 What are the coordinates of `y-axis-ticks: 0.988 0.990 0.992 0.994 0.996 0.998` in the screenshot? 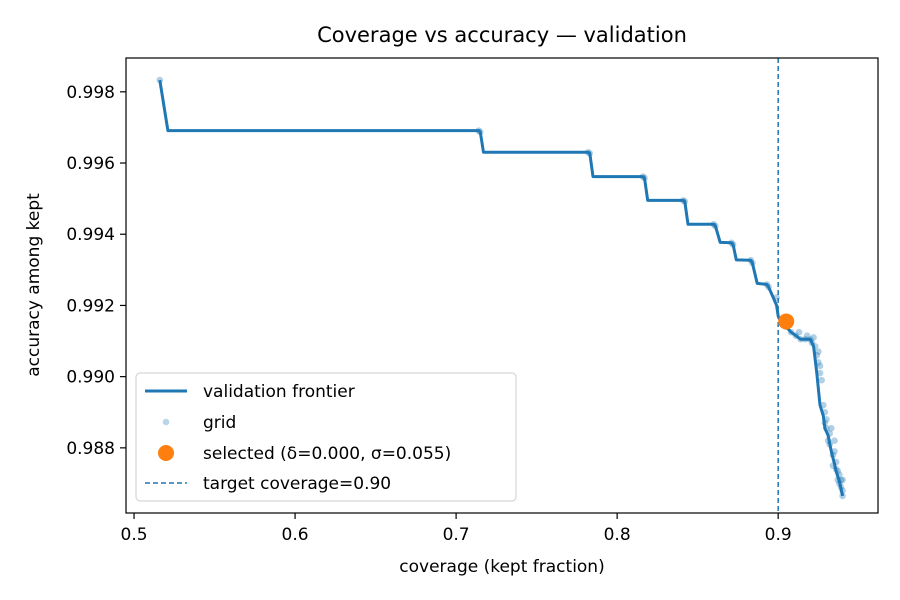 It's located at (96, 271).